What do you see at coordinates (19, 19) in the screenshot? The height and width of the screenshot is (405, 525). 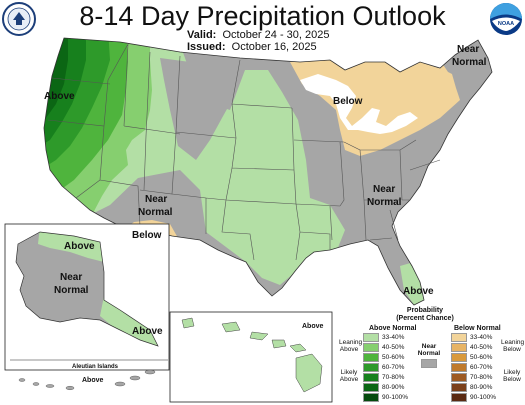 I see `doc-seal-icon` at bounding box center [19, 19].